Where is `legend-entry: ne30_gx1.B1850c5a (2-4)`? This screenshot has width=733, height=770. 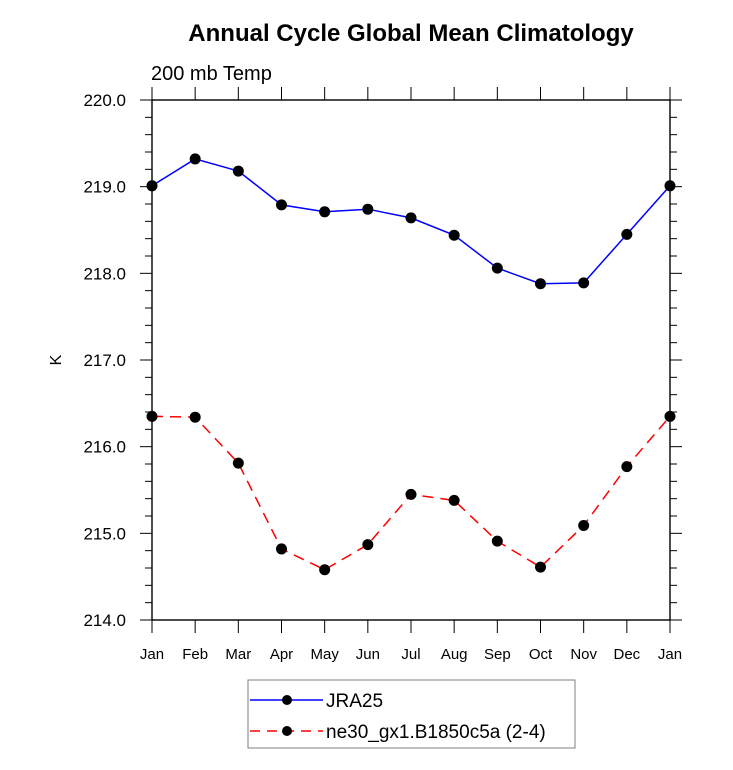 legend-entry: ne30_gx1.B1850c5a (2-4) is located at coordinates (398, 732).